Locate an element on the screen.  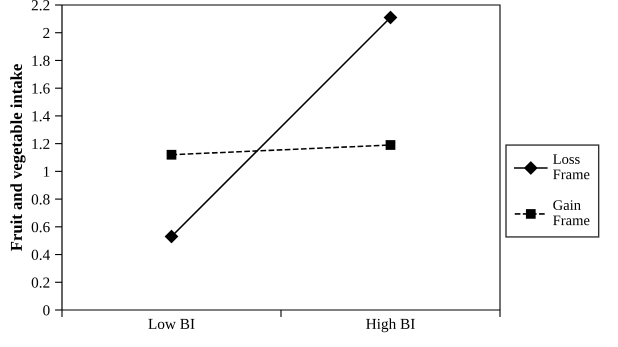
legend-label: Gain Frame is located at coordinates (571, 213).